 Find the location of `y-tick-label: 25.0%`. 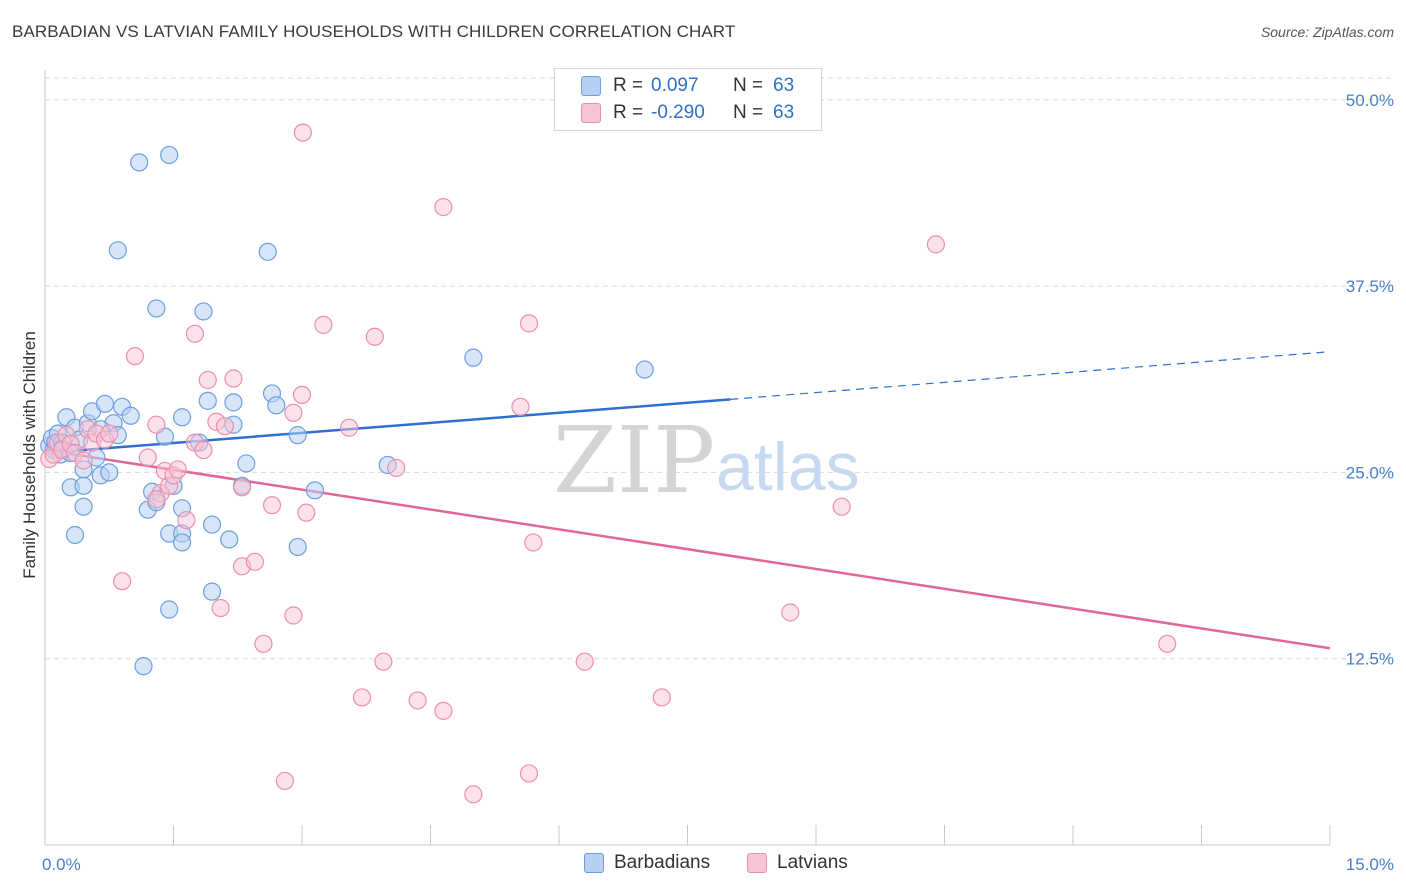

y-tick-label: 25.0% is located at coordinates (1370, 472).